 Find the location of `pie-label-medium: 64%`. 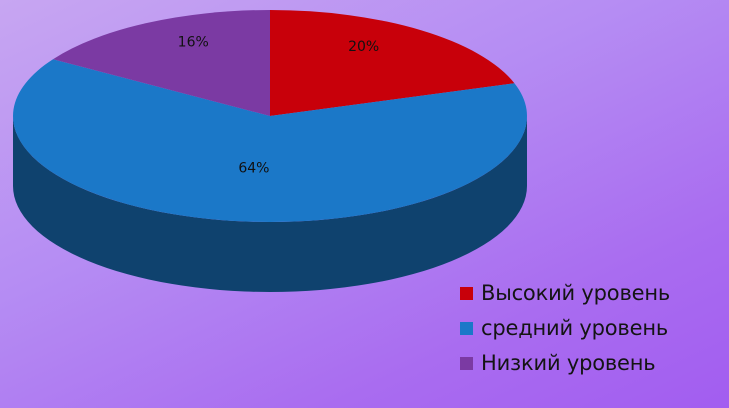

pie-label-medium: 64% is located at coordinates (253, 169).